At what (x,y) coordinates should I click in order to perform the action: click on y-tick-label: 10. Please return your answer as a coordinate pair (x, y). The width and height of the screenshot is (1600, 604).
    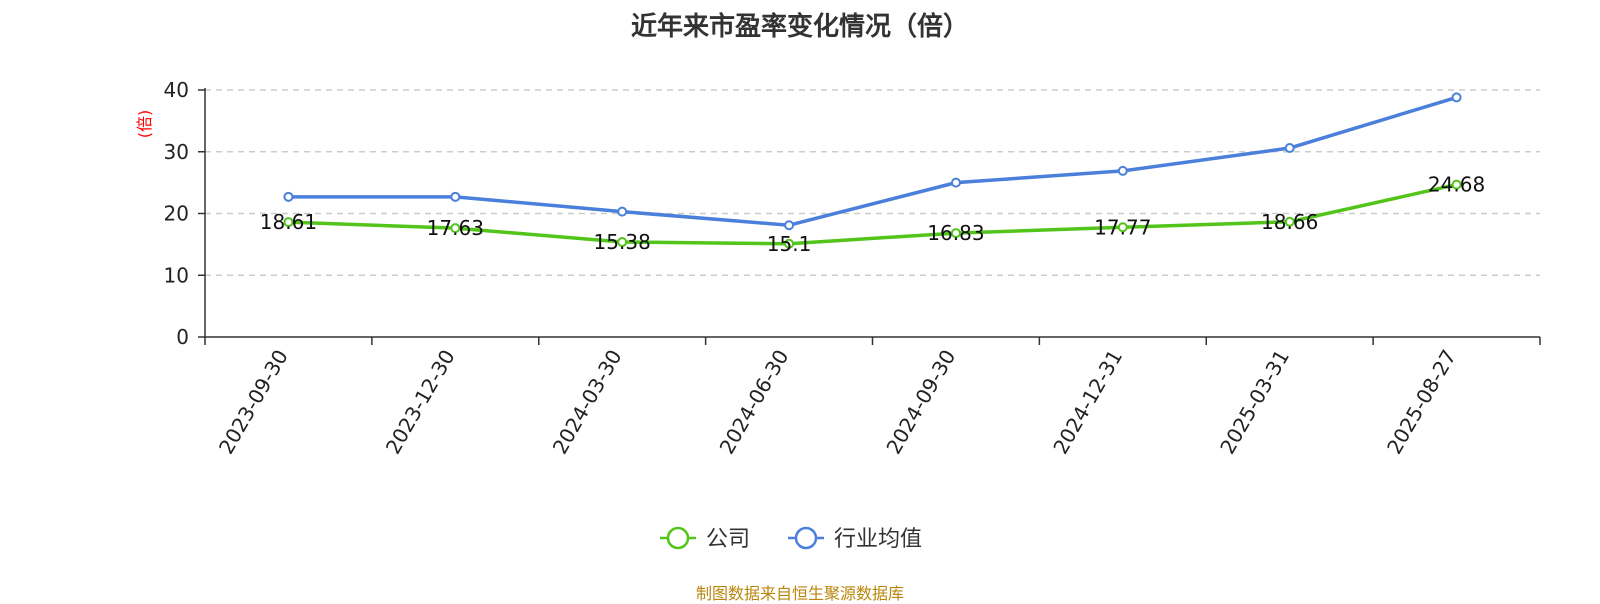
    Looking at the image, I should click on (176, 275).